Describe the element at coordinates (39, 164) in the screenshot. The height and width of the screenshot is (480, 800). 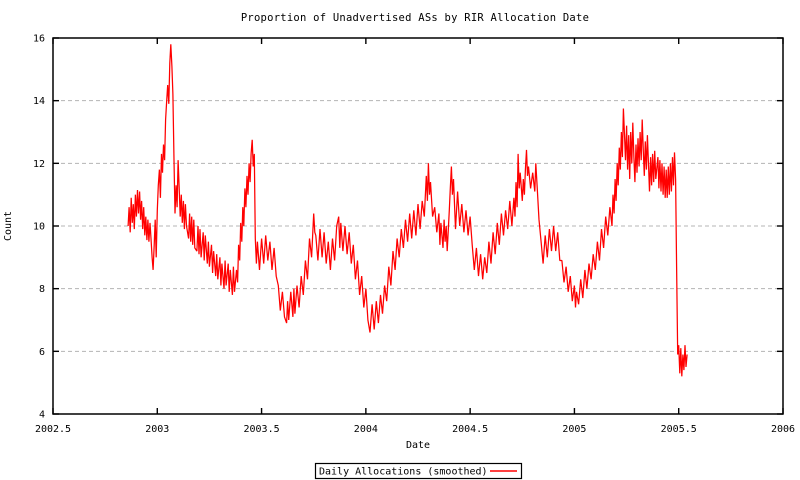
I see `y-tick-label: 12` at that location.